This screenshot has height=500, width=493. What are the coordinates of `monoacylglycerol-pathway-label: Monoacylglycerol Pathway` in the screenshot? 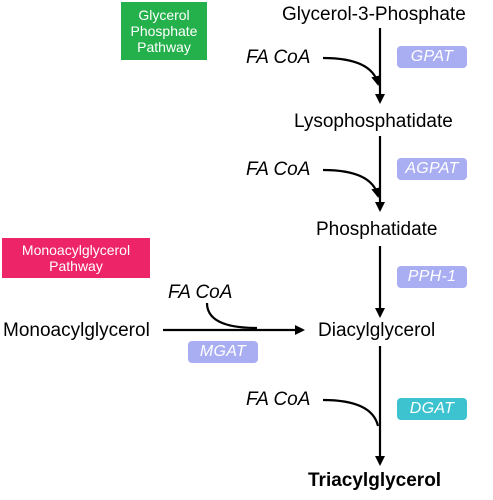 It's located at (76, 258).